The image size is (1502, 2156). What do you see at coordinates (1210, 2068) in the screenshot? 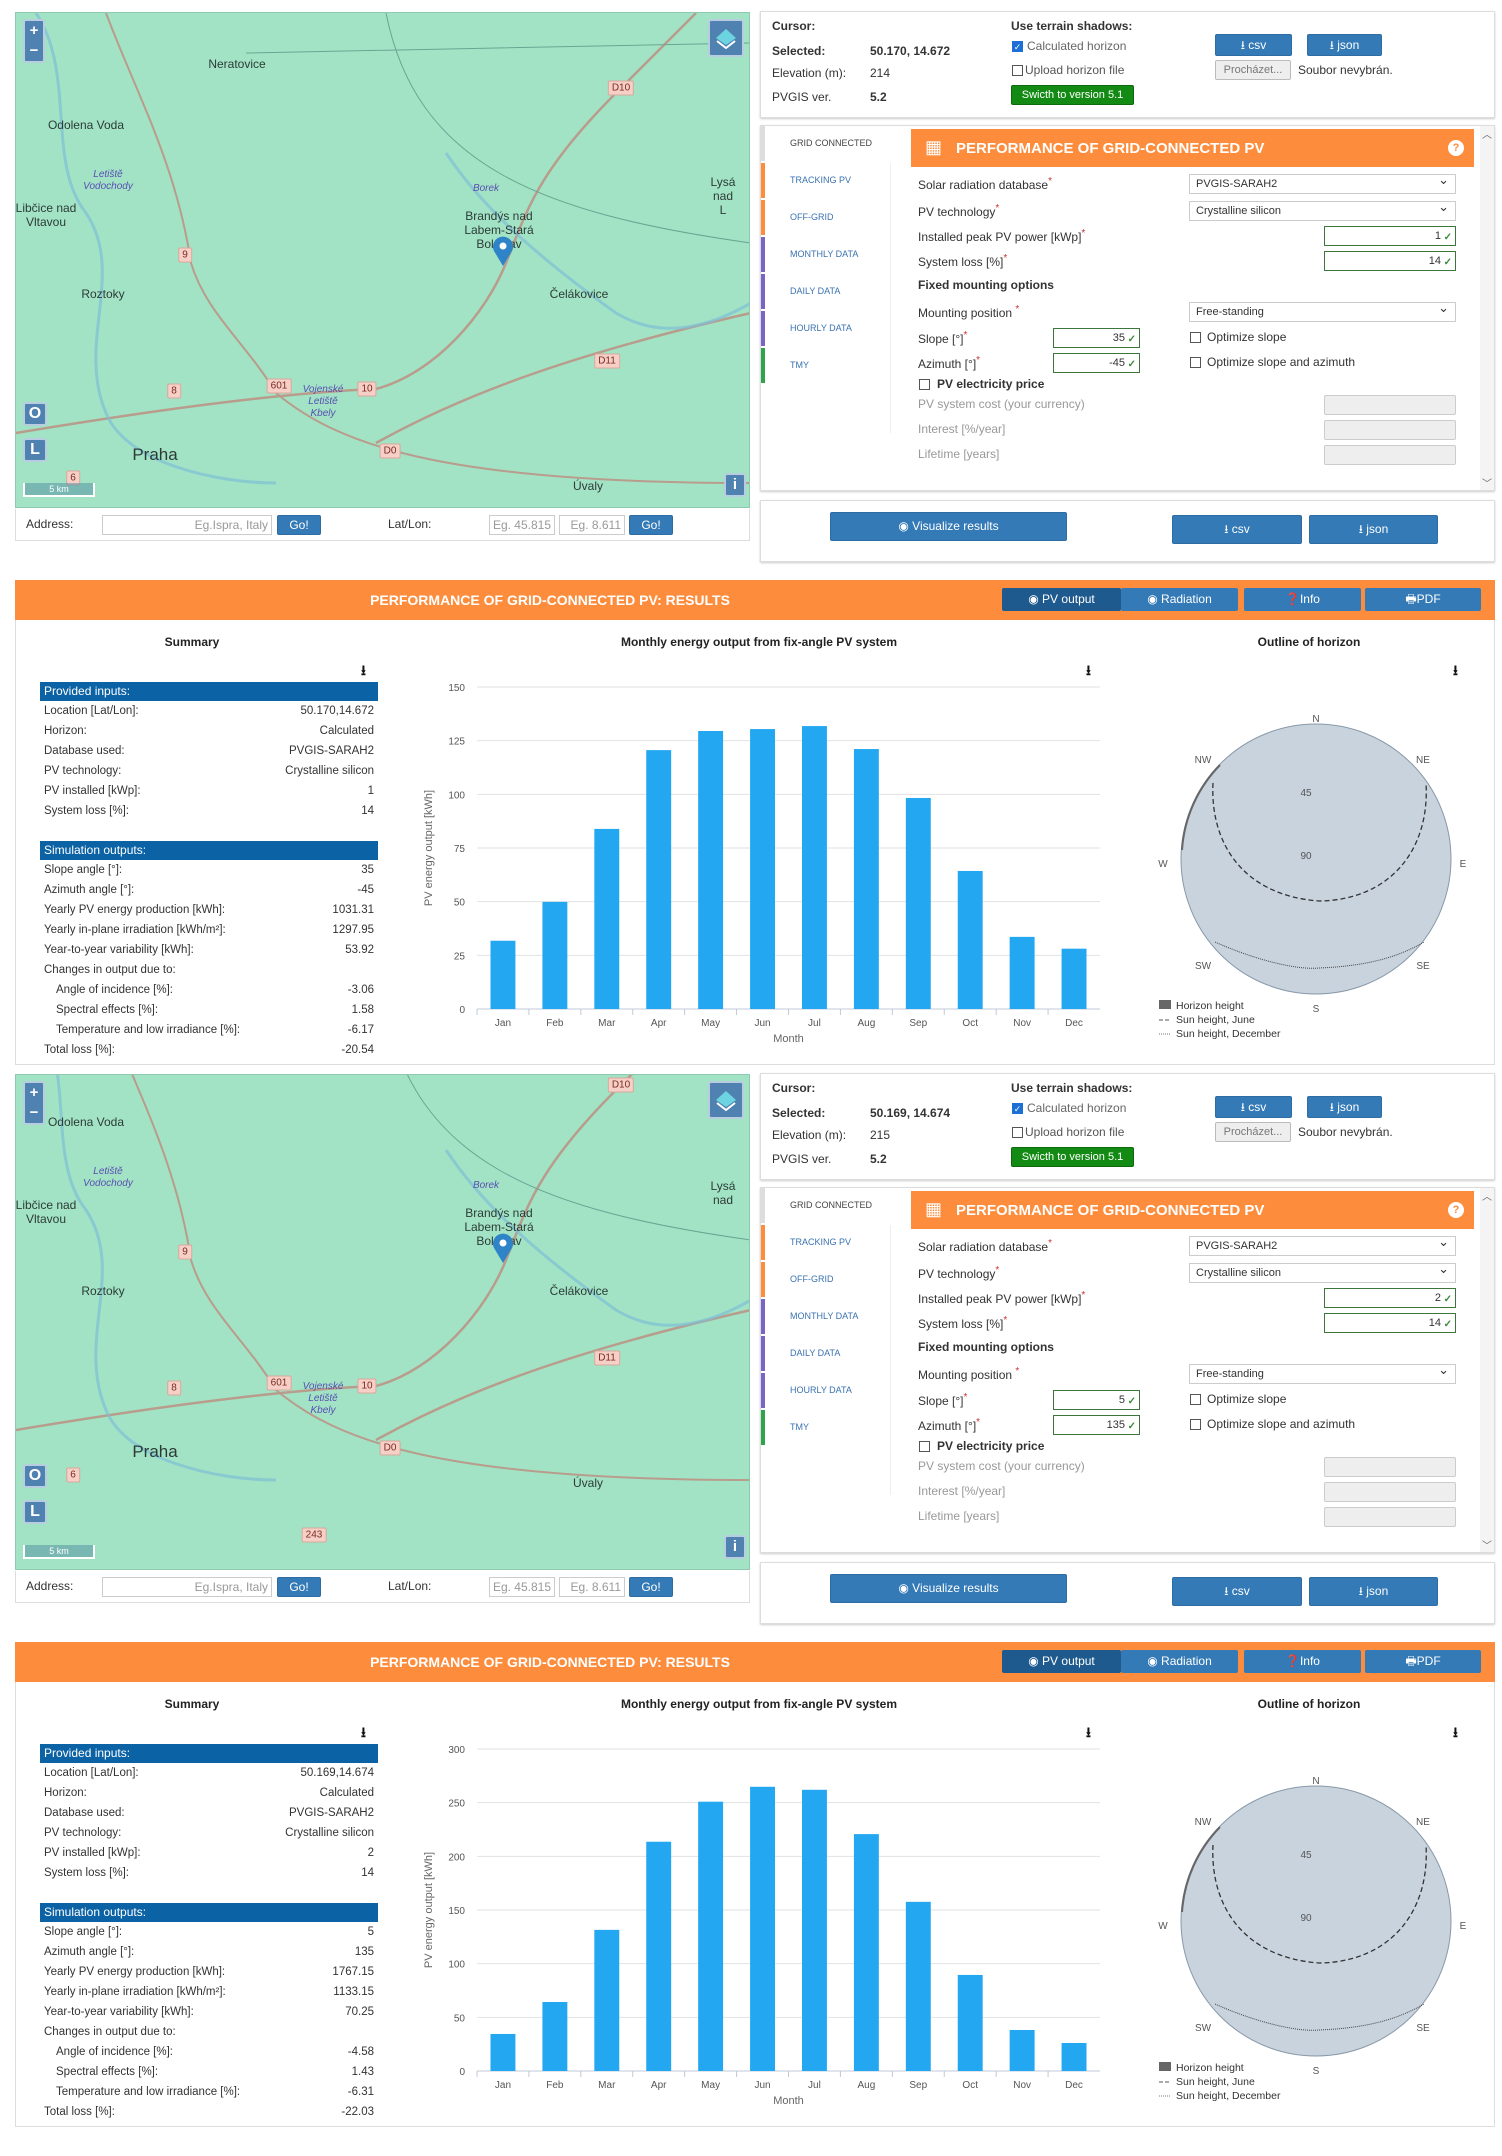
I see `legend-horizon-height: Horizon height` at bounding box center [1210, 2068].